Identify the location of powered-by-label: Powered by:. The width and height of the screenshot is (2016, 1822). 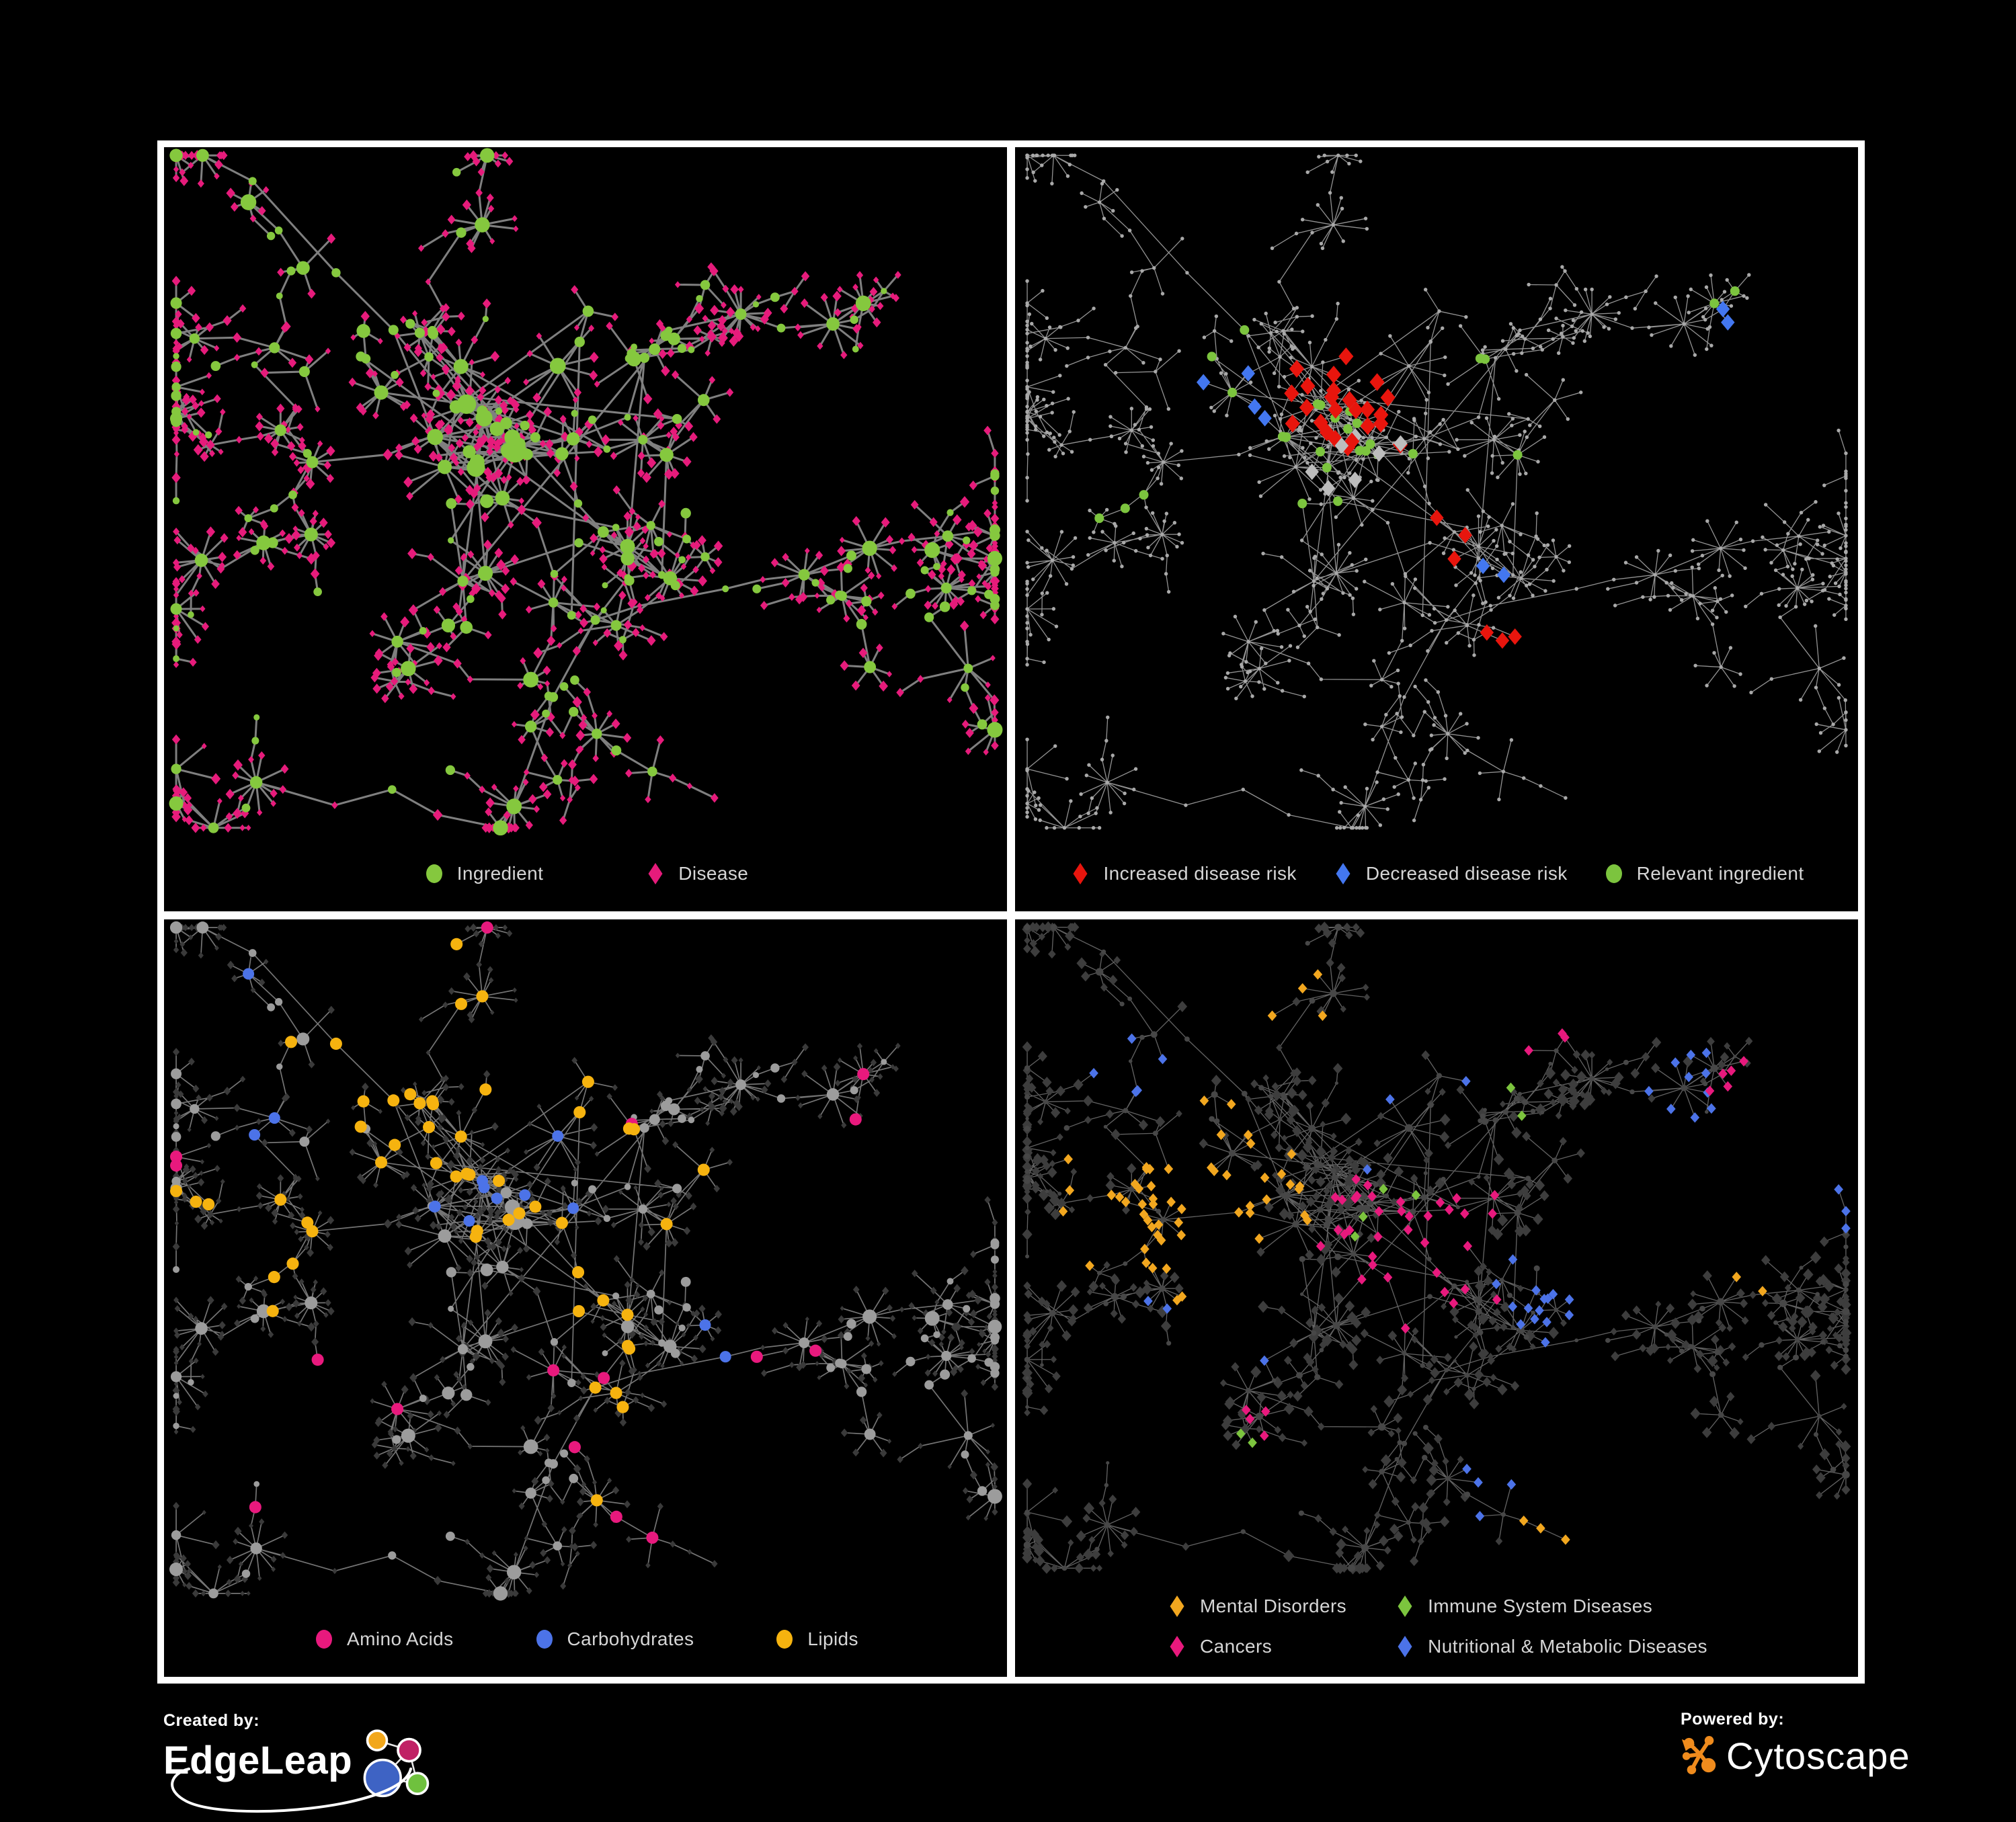
(1733, 1720).